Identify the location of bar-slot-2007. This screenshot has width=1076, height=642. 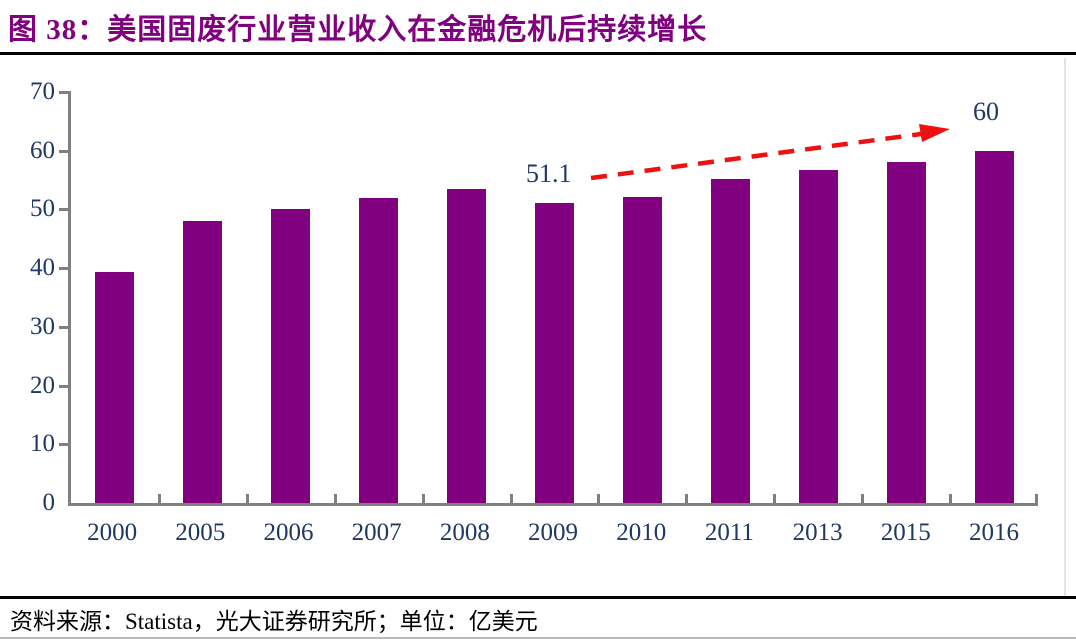
(379, 297).